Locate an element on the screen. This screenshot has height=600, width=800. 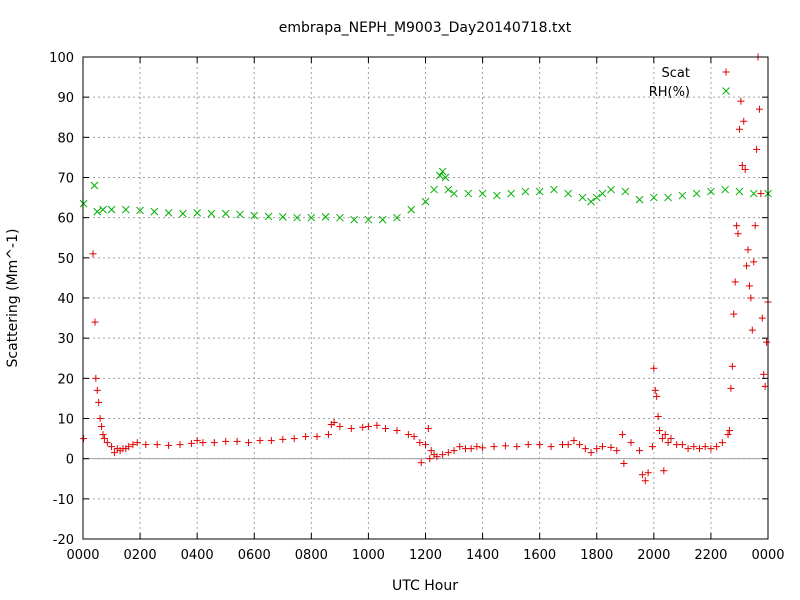
y-tick-label: 90 is located at coordinates (65, 98).